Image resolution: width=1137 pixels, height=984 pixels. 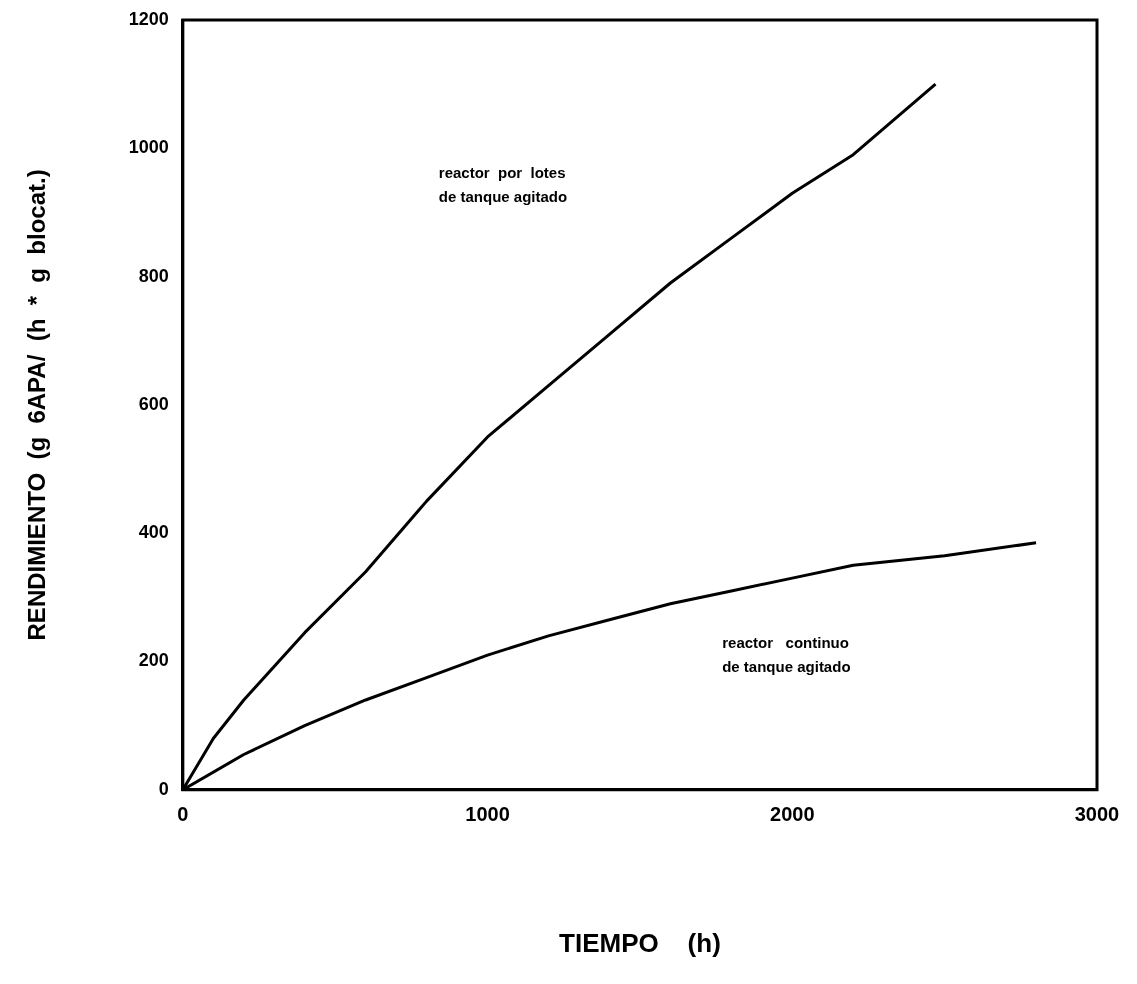 I want to click on y-tick-label: 600, so click(x=153, y=403).